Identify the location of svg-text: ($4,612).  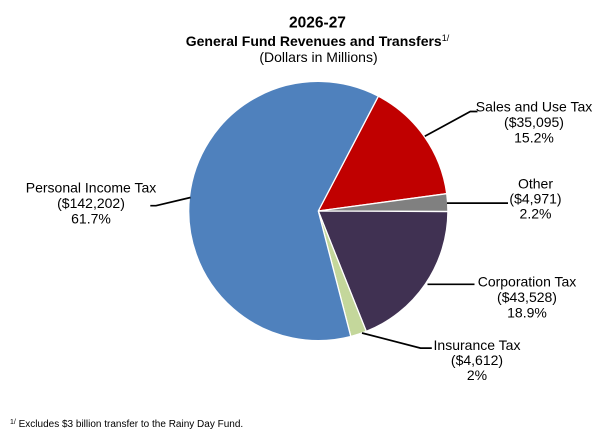
(477, 360).